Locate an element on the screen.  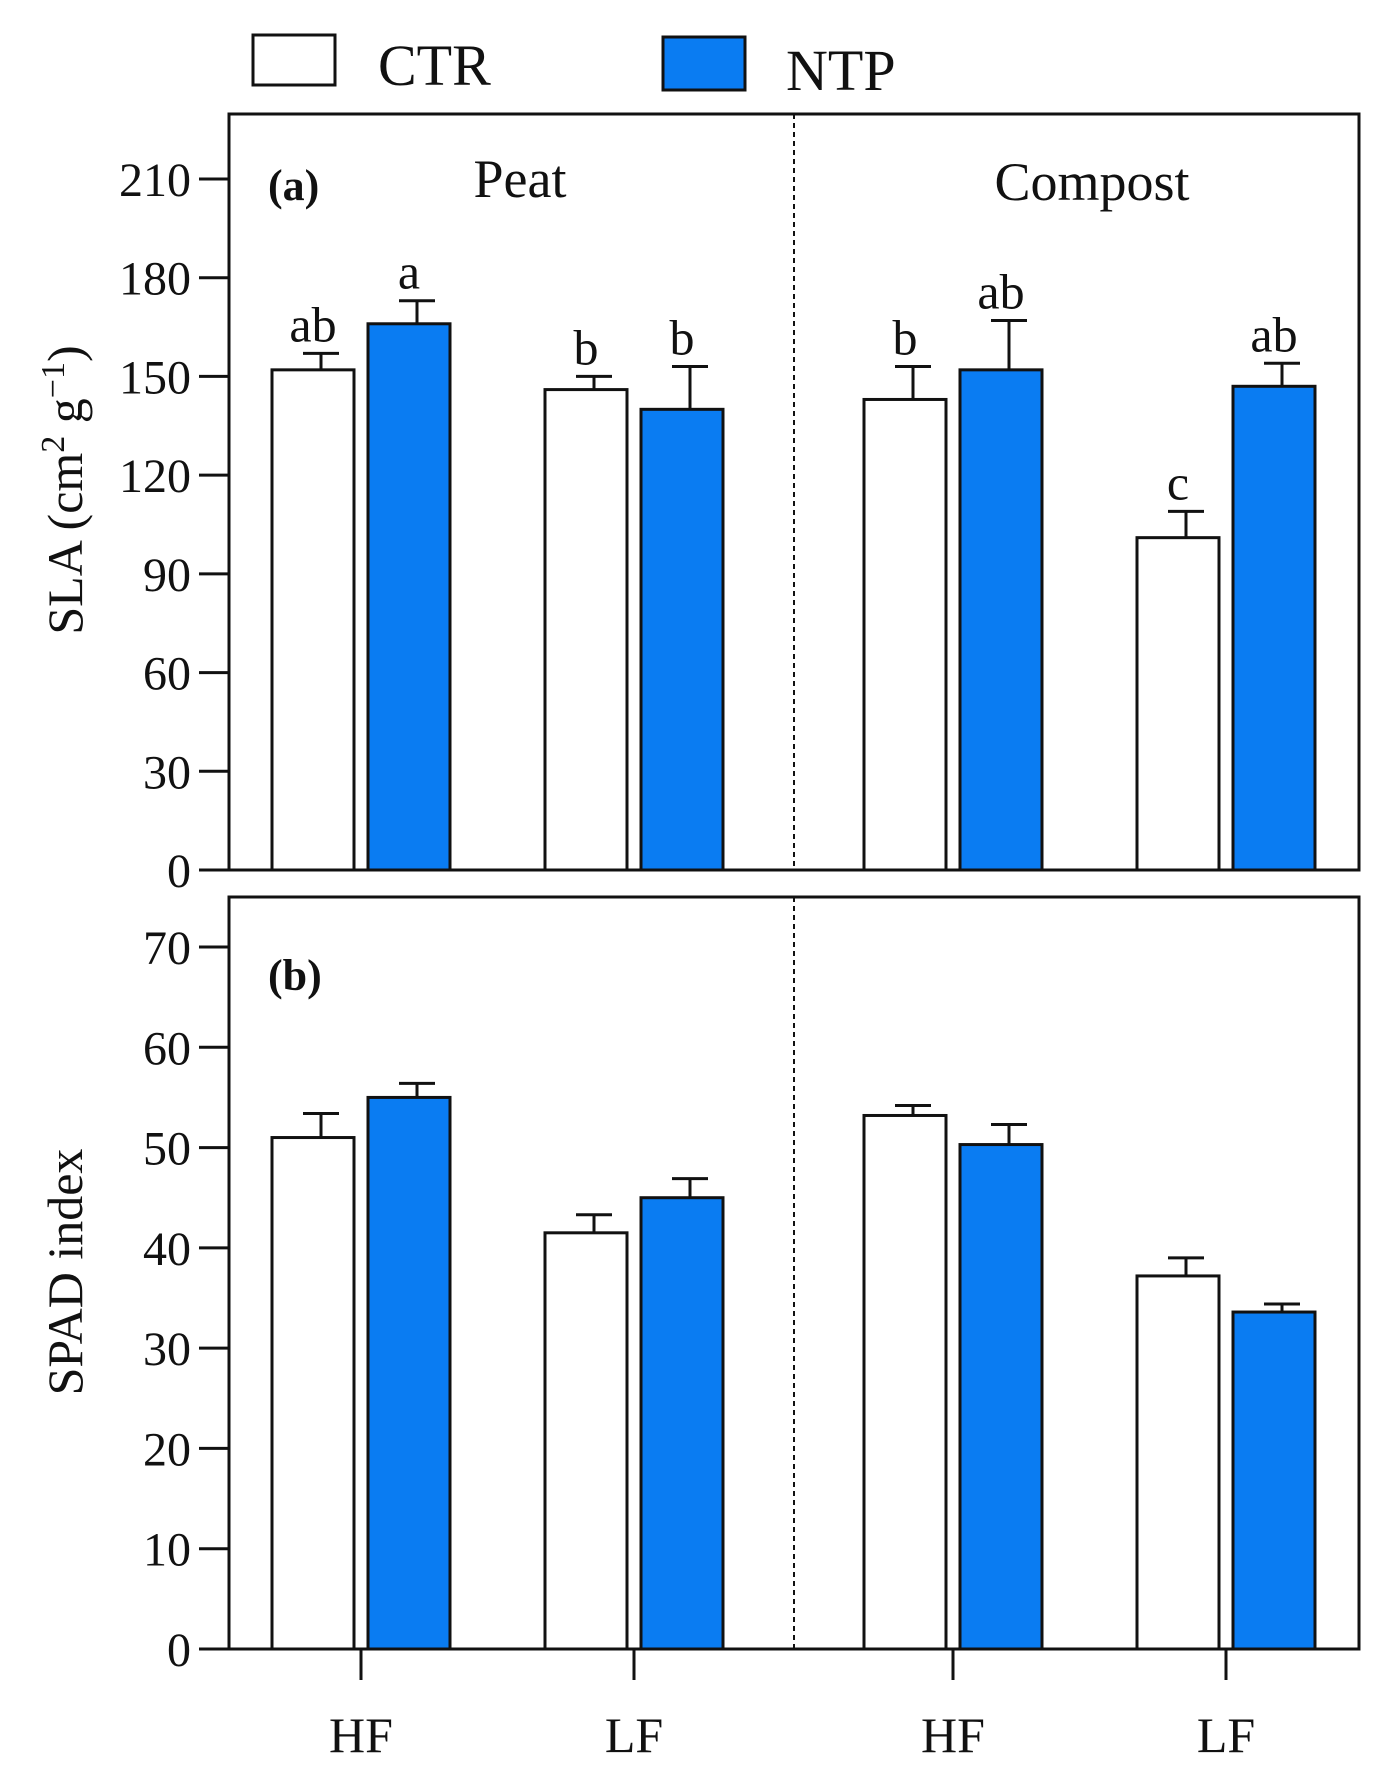
panel-a-y-tick-label: 60 is located at coordinates (167, 674).